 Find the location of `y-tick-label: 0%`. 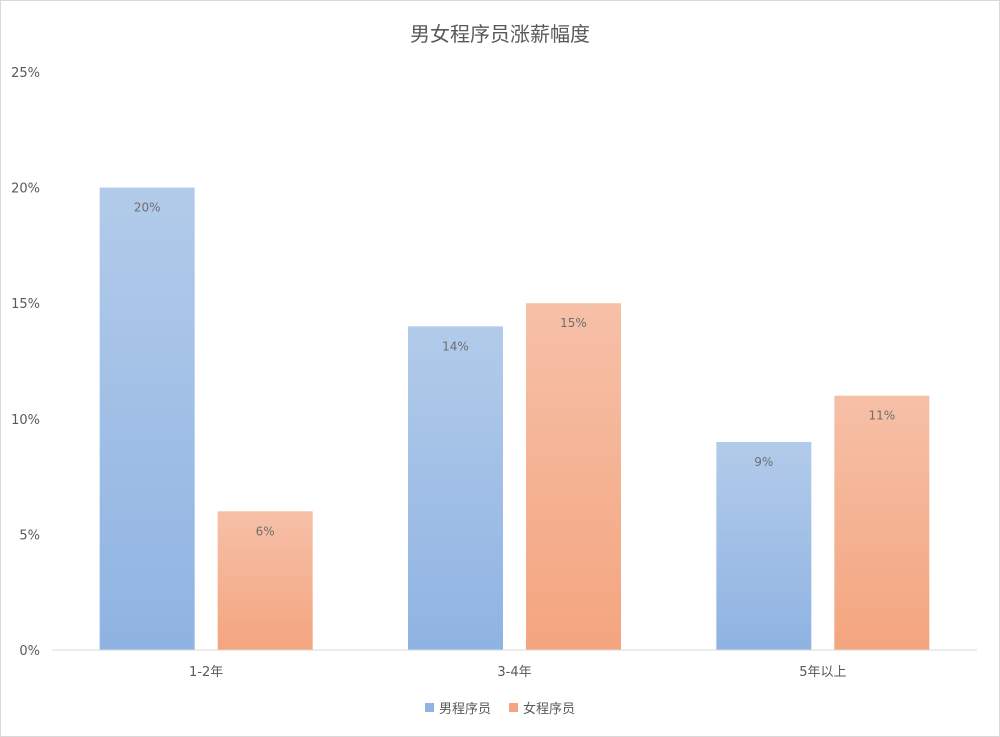

y-tick-label: 0% is located at coordinates (29, 651).